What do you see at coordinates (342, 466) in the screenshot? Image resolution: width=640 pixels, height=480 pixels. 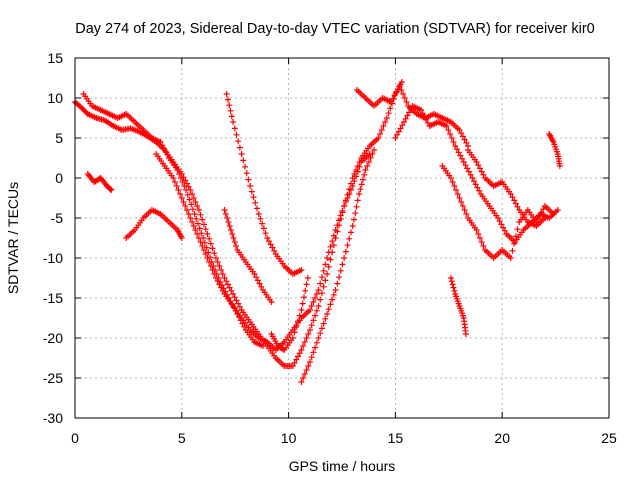 I see `x-axis-label: GPS time / hours` at bounding box center [342, 466].